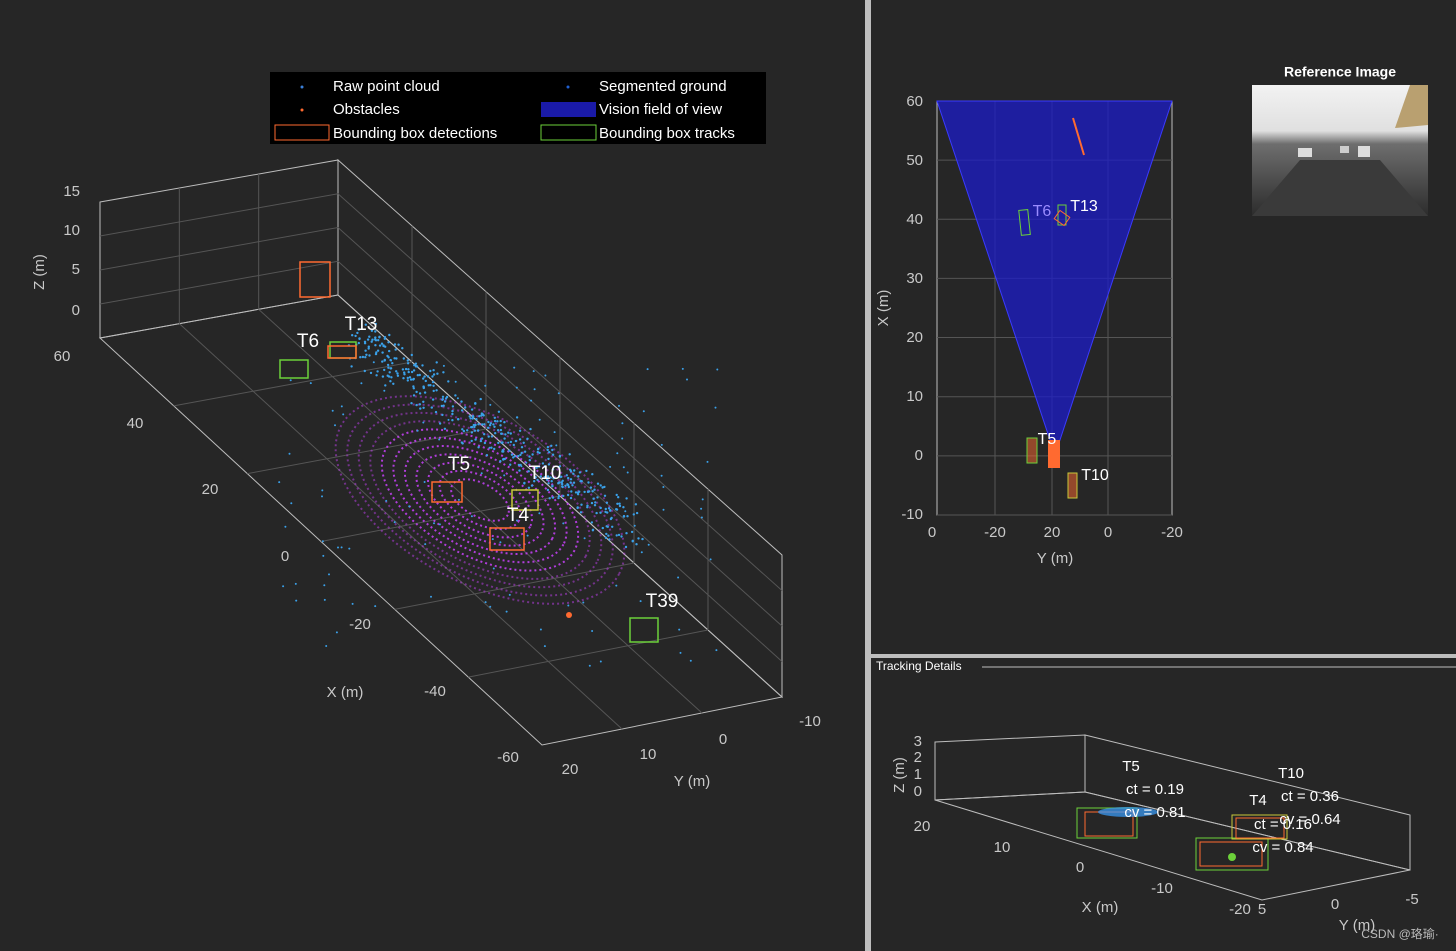  Describe the element at coordinates (922, 826) in the screenshot. I see `tick-label: 20` at that location.